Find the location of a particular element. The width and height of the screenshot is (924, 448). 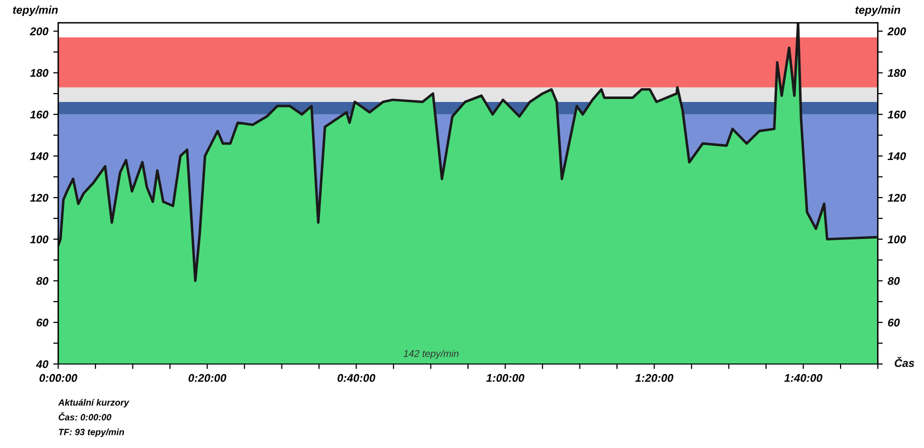

x-axis-title: Čas is located at coordinates (904, 361).